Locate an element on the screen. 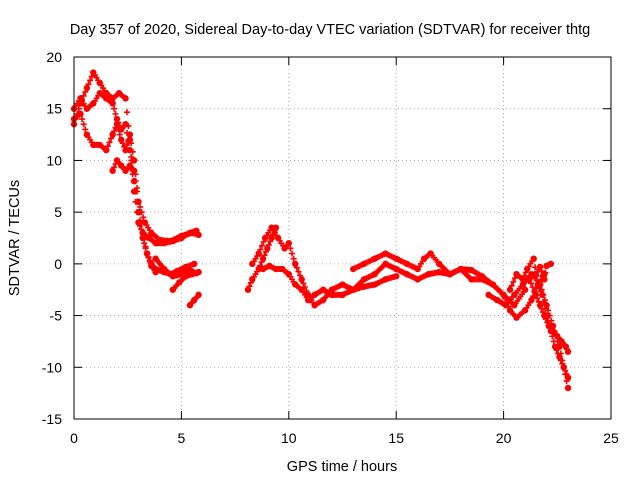 This screenshot has height=480, width=640. x-tick-label: 20 is located at coordinates (504, 438).